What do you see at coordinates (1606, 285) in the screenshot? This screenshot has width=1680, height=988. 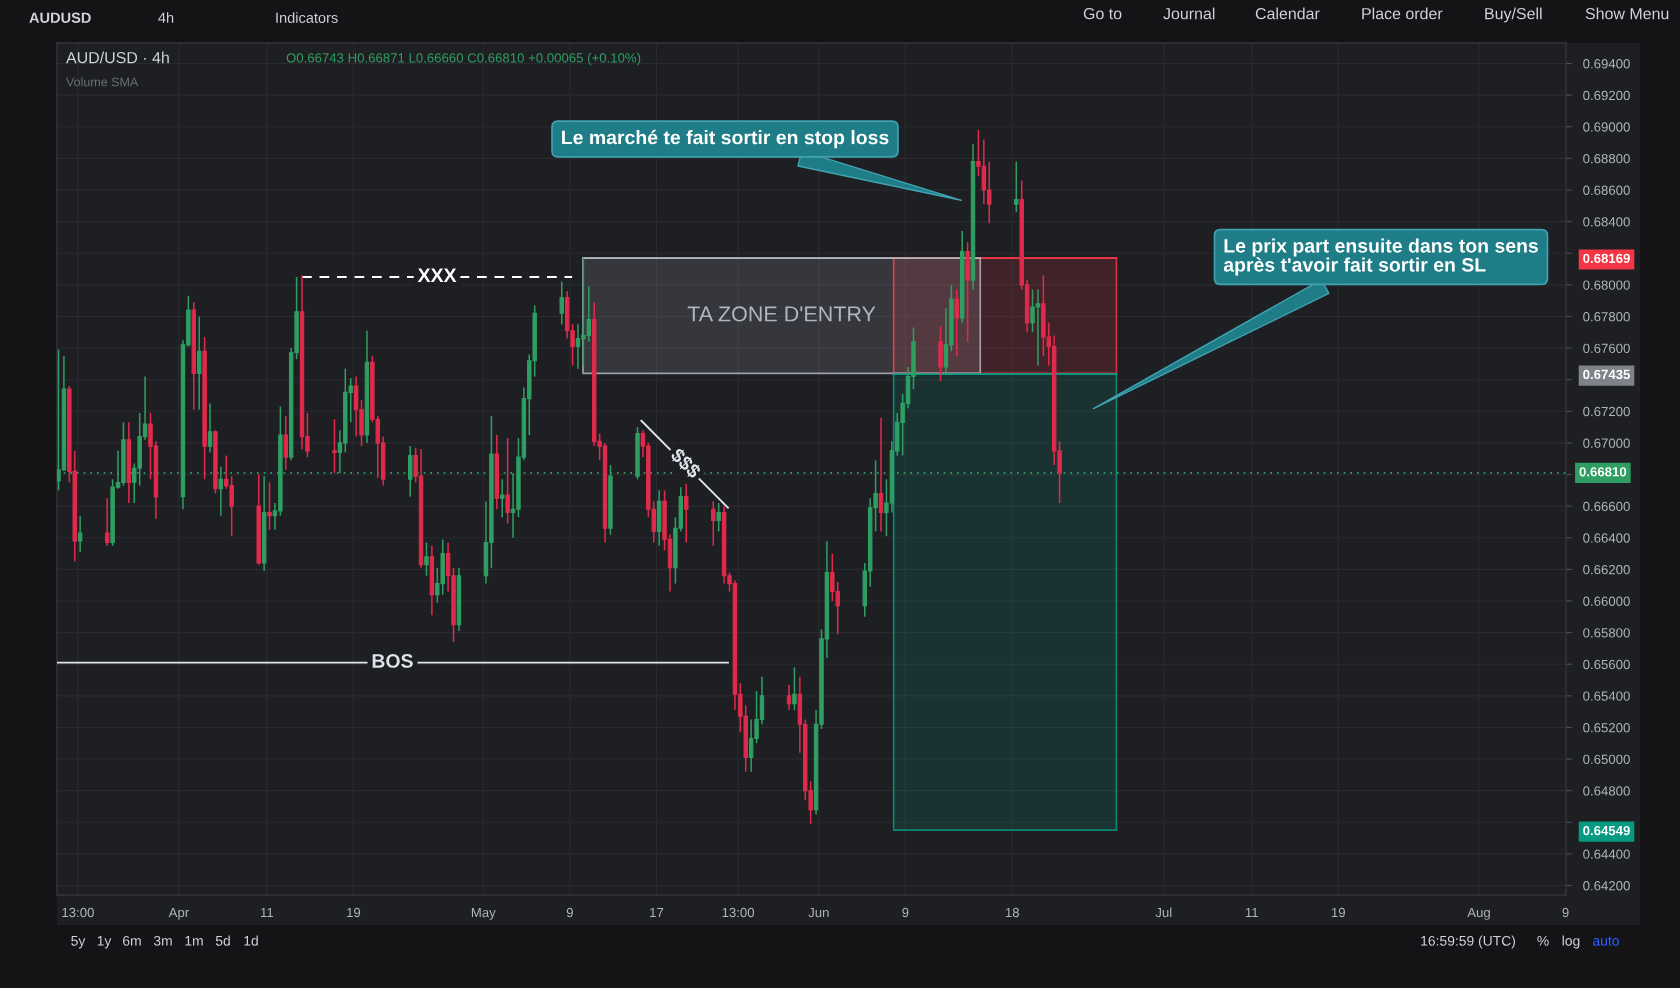 I see `y-tick-label: 0.68000` at bounding box center [1606, 285].